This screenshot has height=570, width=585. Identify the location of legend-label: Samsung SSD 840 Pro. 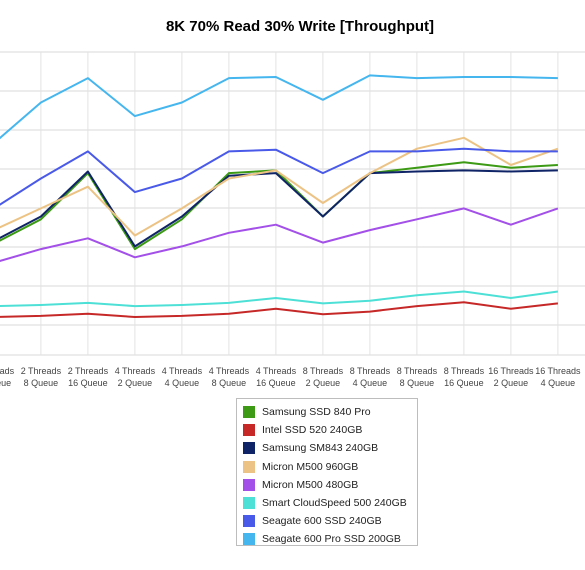
(316, 412).